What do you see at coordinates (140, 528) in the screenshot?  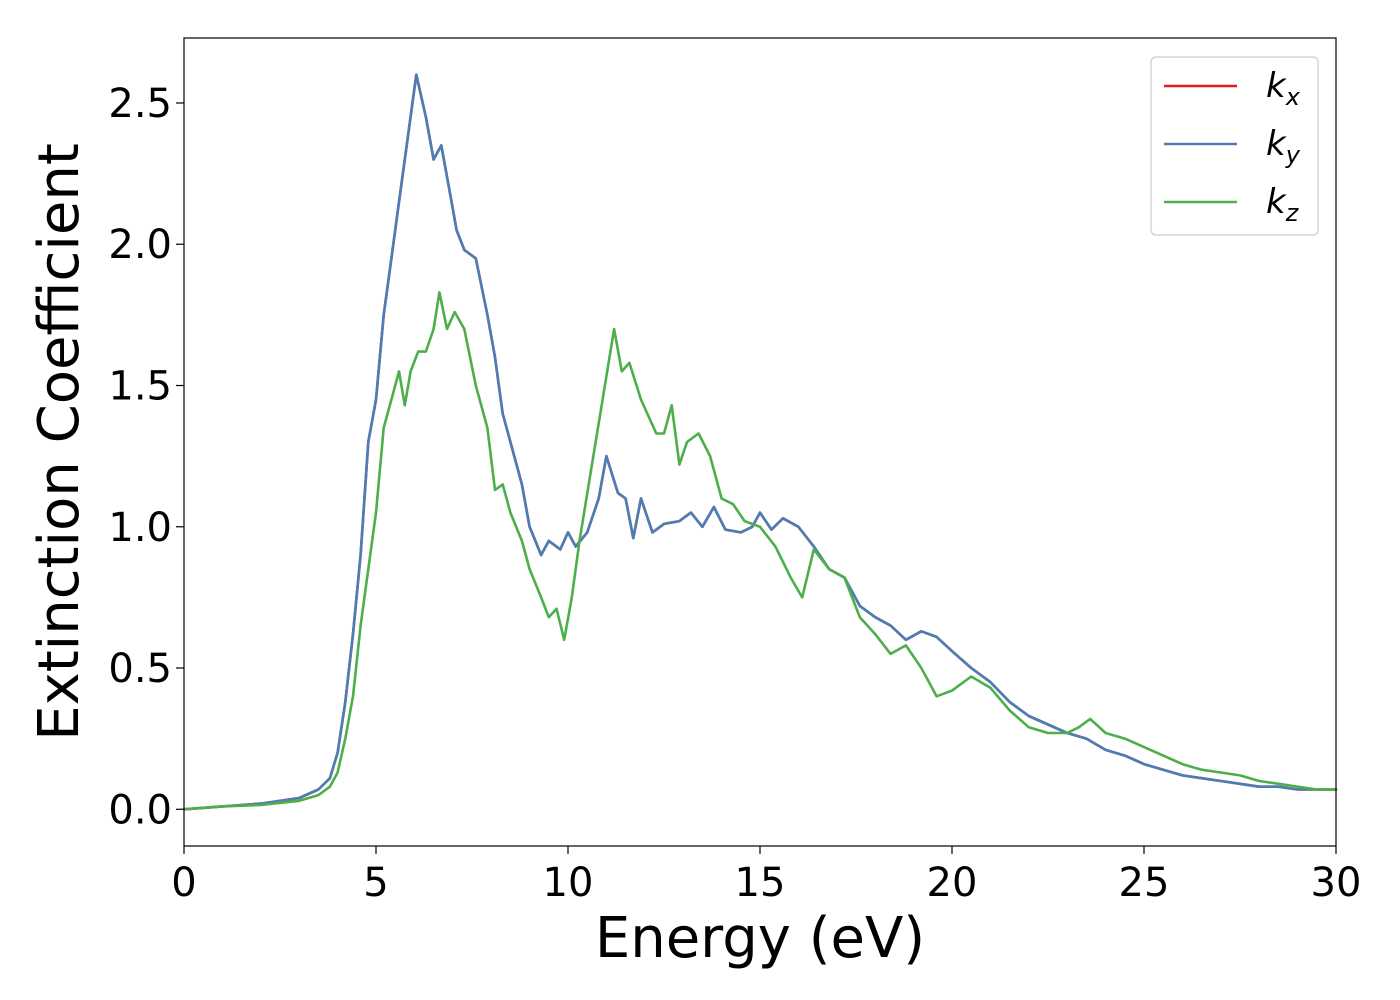 I see `y-tick-label: 1.0` at bounding box center [140, 528].